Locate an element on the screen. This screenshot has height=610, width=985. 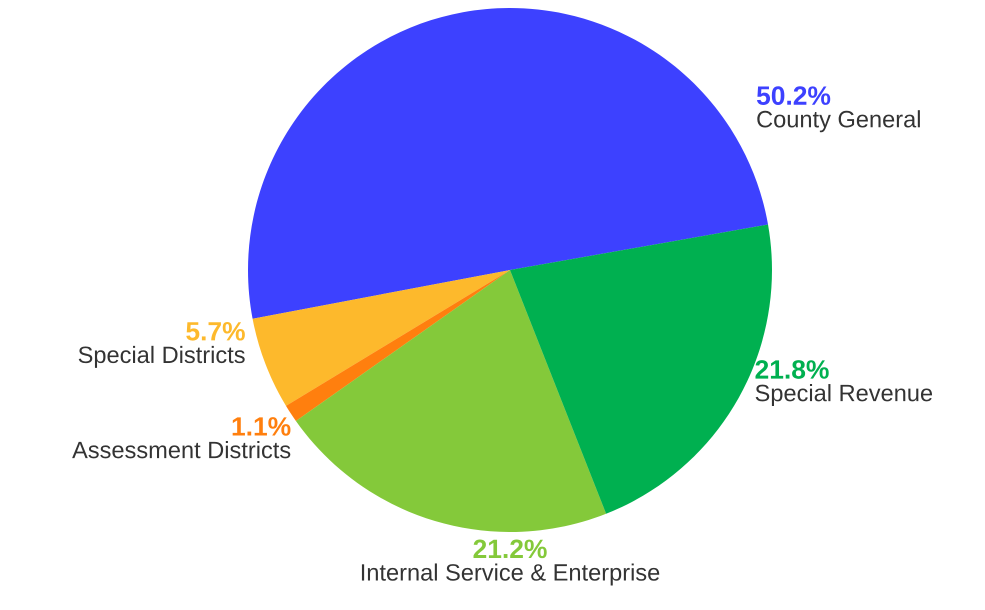
data-label: 21.2% is located at coordinates (510, 549).